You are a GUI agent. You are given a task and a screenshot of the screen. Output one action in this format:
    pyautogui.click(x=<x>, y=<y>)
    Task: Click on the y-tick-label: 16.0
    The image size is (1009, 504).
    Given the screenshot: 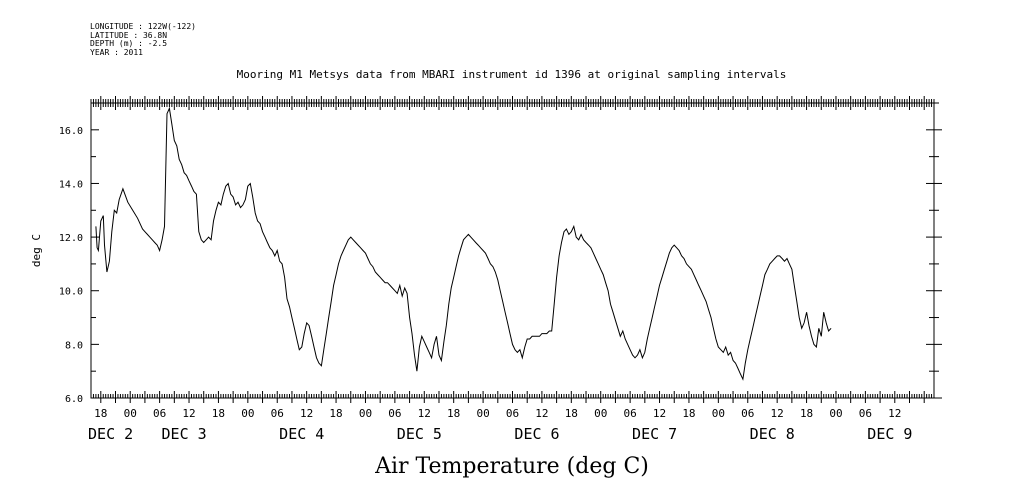 What is the action you would take?
    pyautogui.click(x=71, y=131)
    